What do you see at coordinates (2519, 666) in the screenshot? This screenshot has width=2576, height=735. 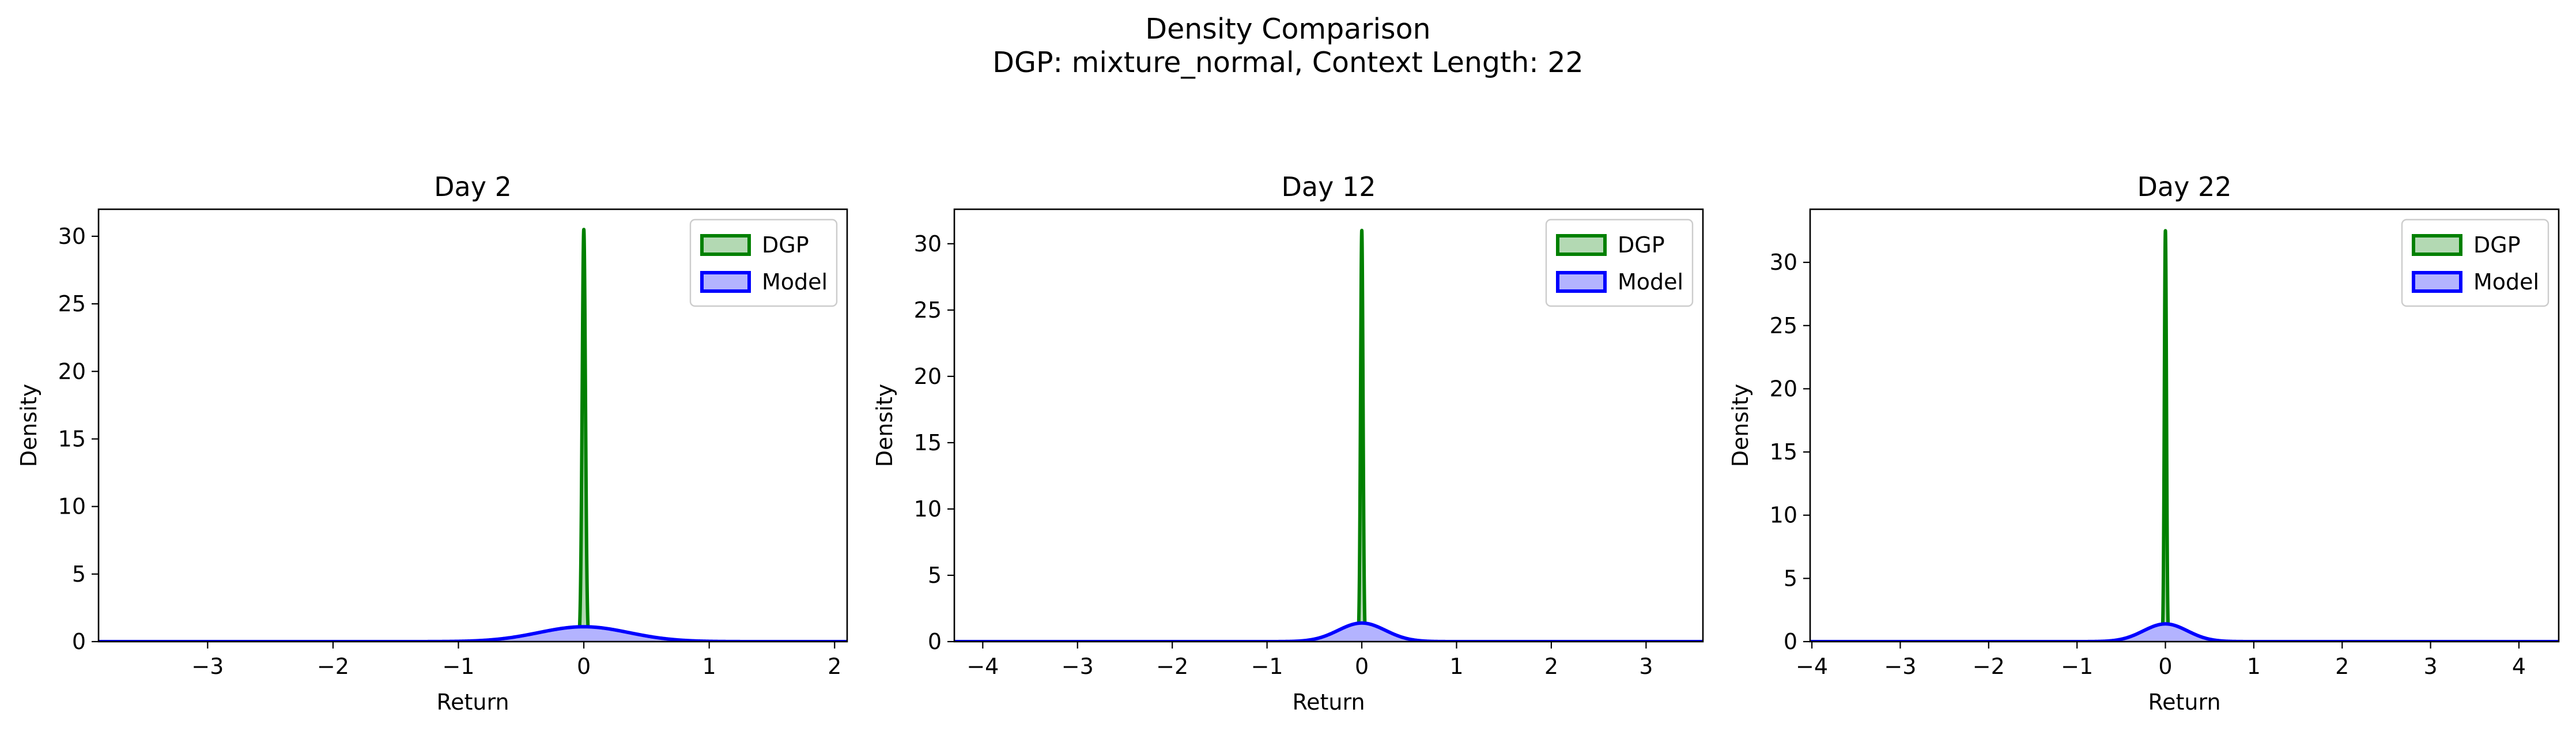 I see `x-tick-label: 4` at bounding box center [2519, 666].